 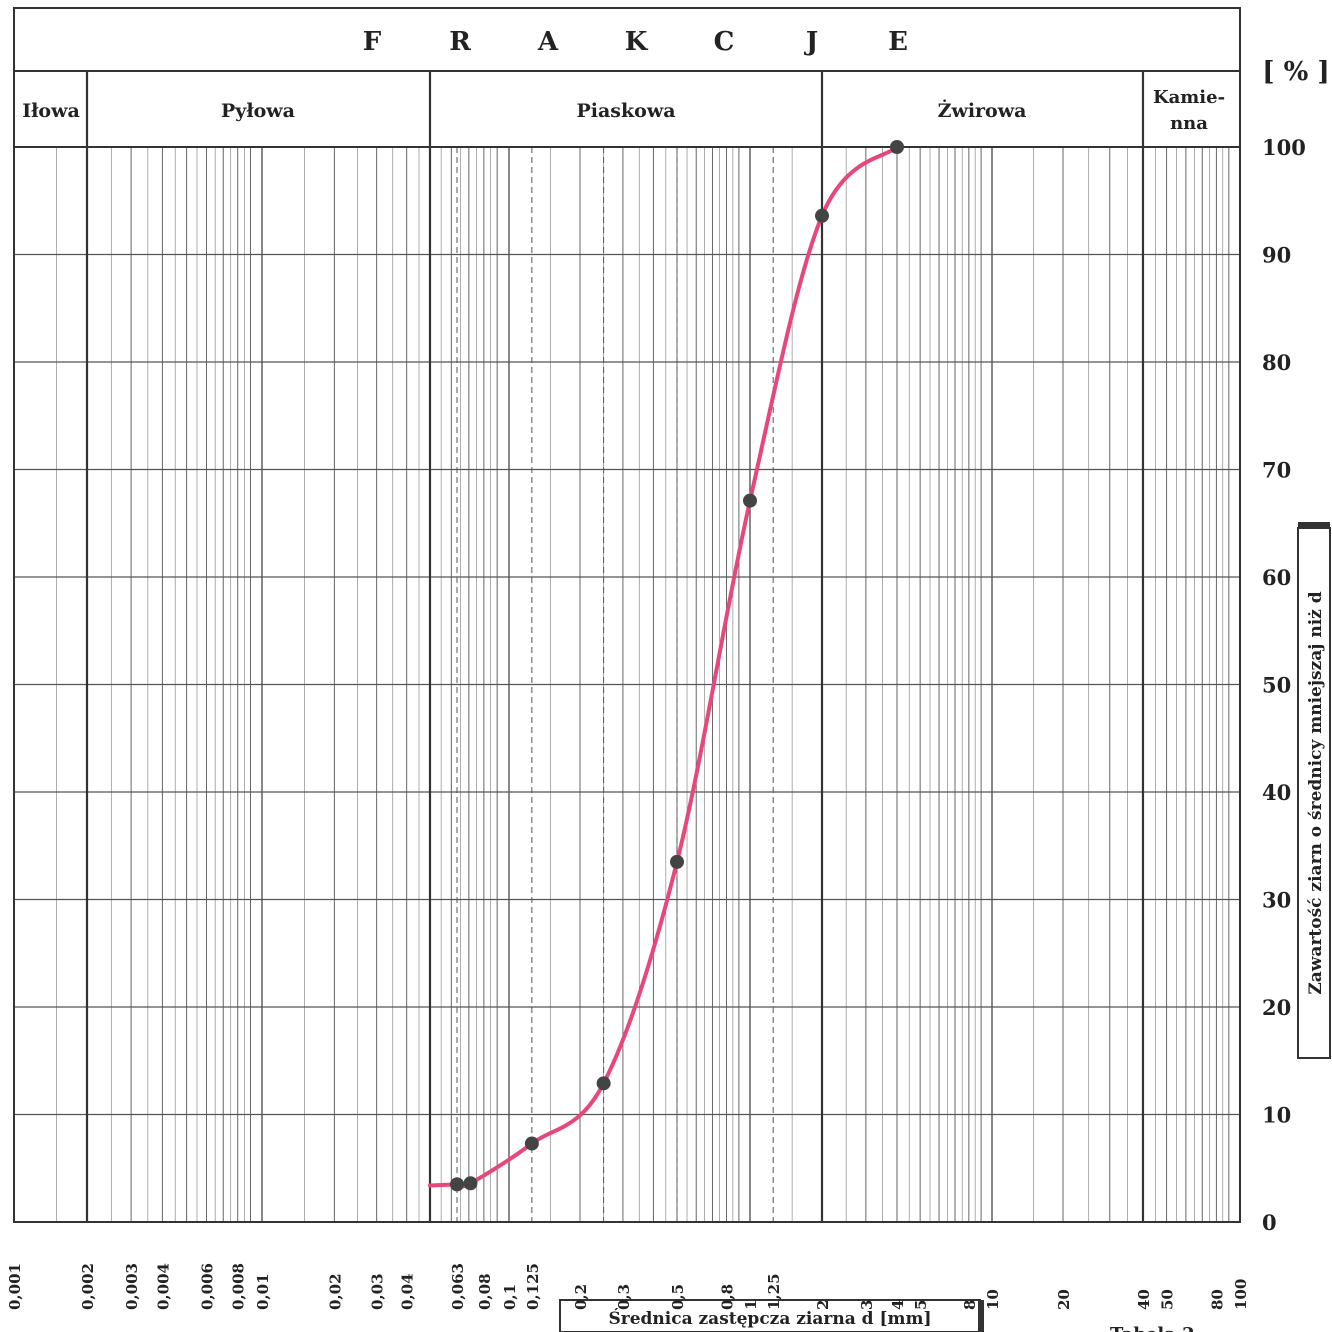 I want to click on footer: Tabela 2, so click(x=1152, y=1328).